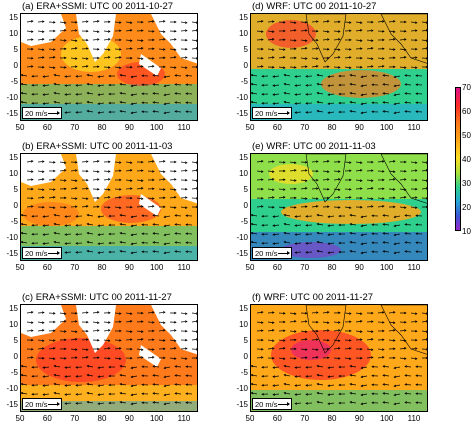 Image resolution: width=474 pixels, height=447 pixels. I want to click on y-tick-label: -10, so click(12, 388).